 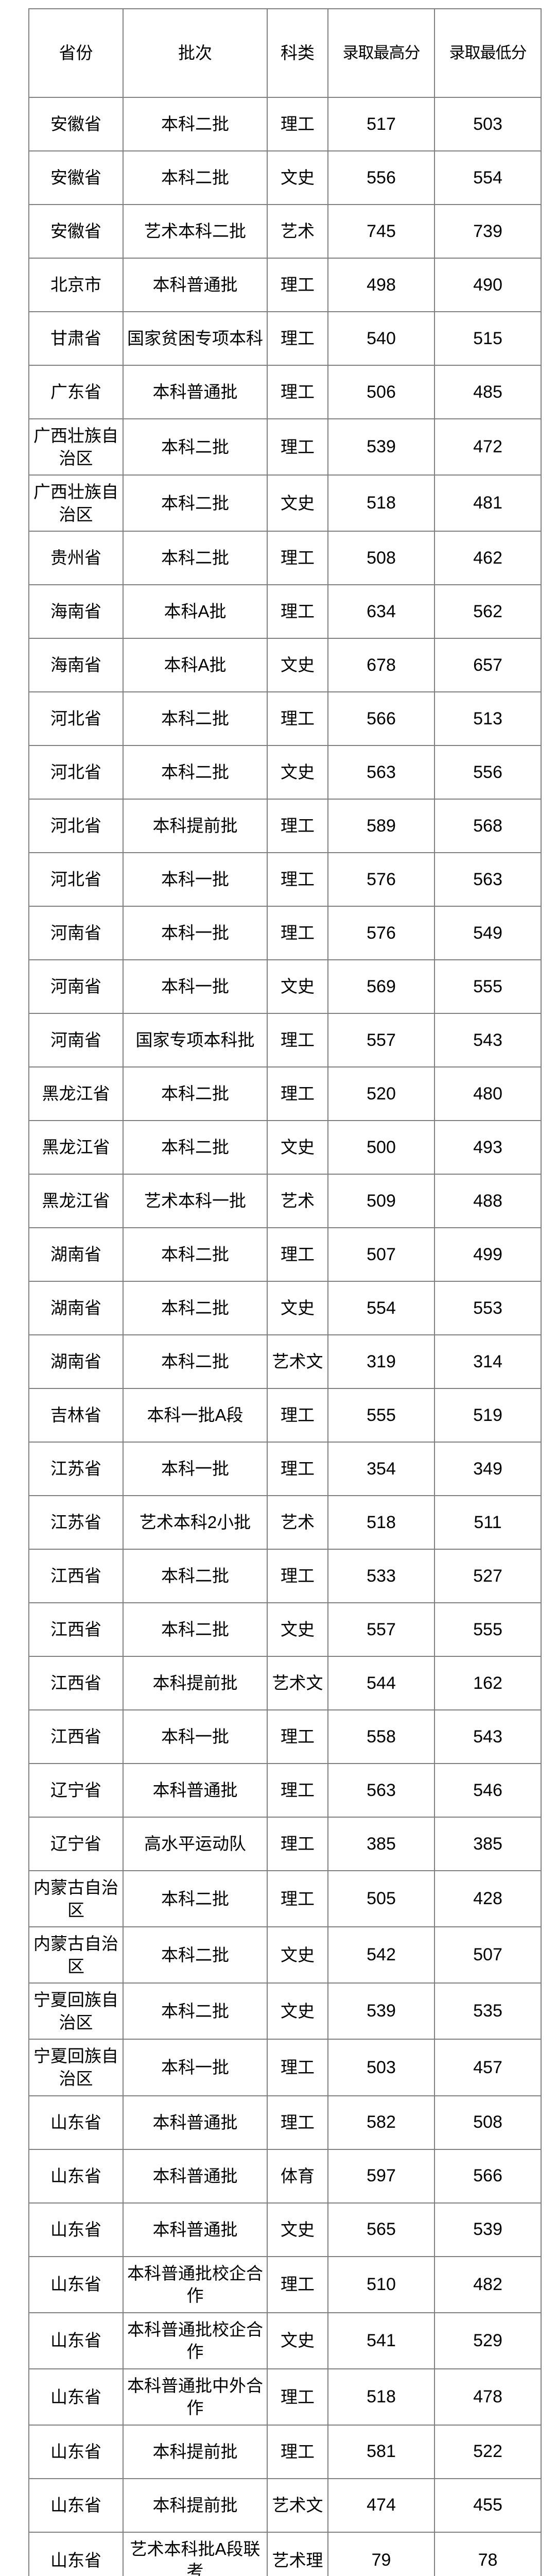 What do you see at coordinates (195, 2553) in the screenshot?
I see `cell-batch: 艺术本科批A段联考` at bounding box center [195, 2553].